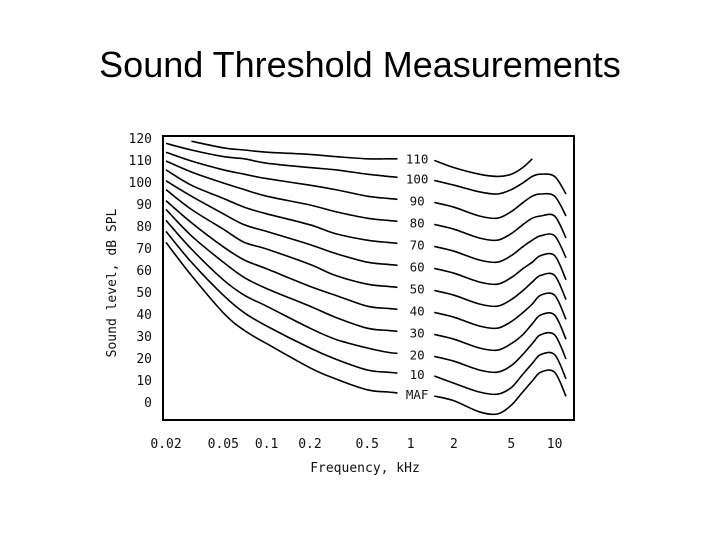 The width and height of the screenshot is (720, 540). I want to click on x-tick-labels: 0.02 0.05 0.1 0.2 0.5 1 2 5 10, so click(356, 444).